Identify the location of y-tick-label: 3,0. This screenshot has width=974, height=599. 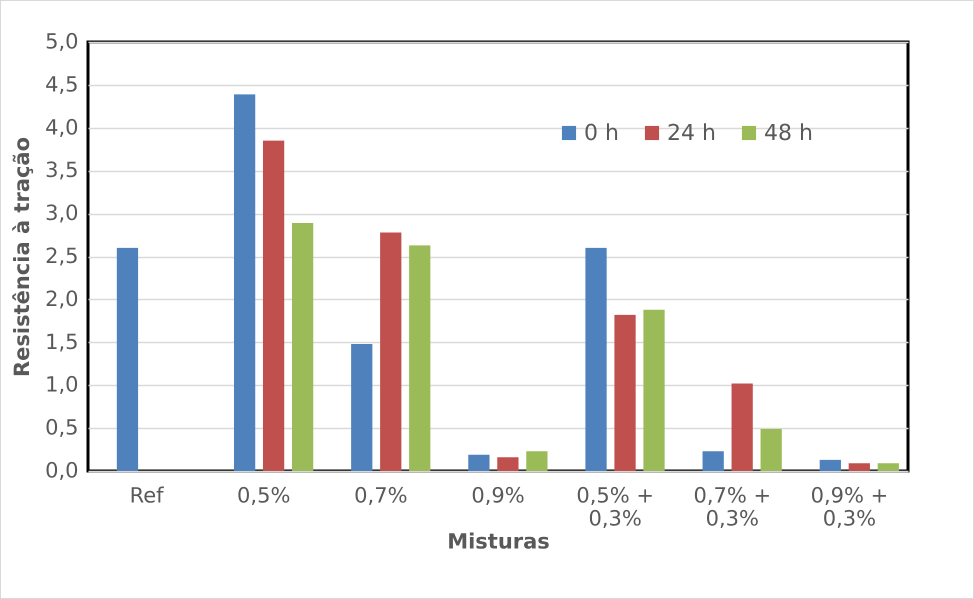
(61, 213).